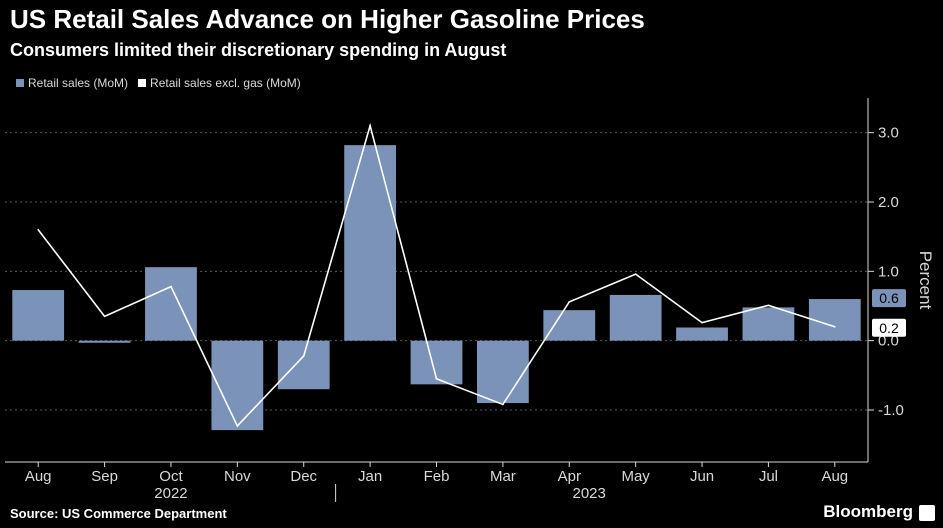 Image resolution: width=943 pixels, height=528 pixels. Describe the element at coordinates (868, 511) in the screenshot. I see `brand-logo: Bloomberg` at that location.